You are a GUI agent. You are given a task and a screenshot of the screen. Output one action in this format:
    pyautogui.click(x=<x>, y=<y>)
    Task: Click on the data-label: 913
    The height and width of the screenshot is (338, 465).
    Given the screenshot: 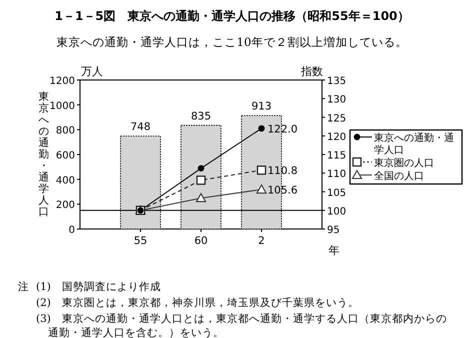 What is the action you would take?
    pyautogui.click(x=261, y=106)
    